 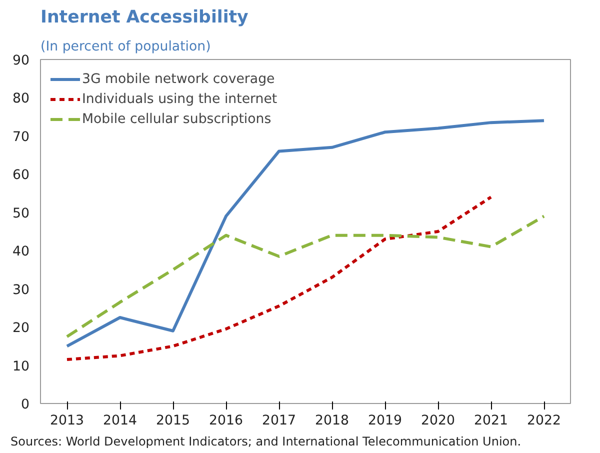 What do you see at coordinates (385, 421) in the screenshot?
I see `x-tick-label: 2019` at bounding box center [385, 421].